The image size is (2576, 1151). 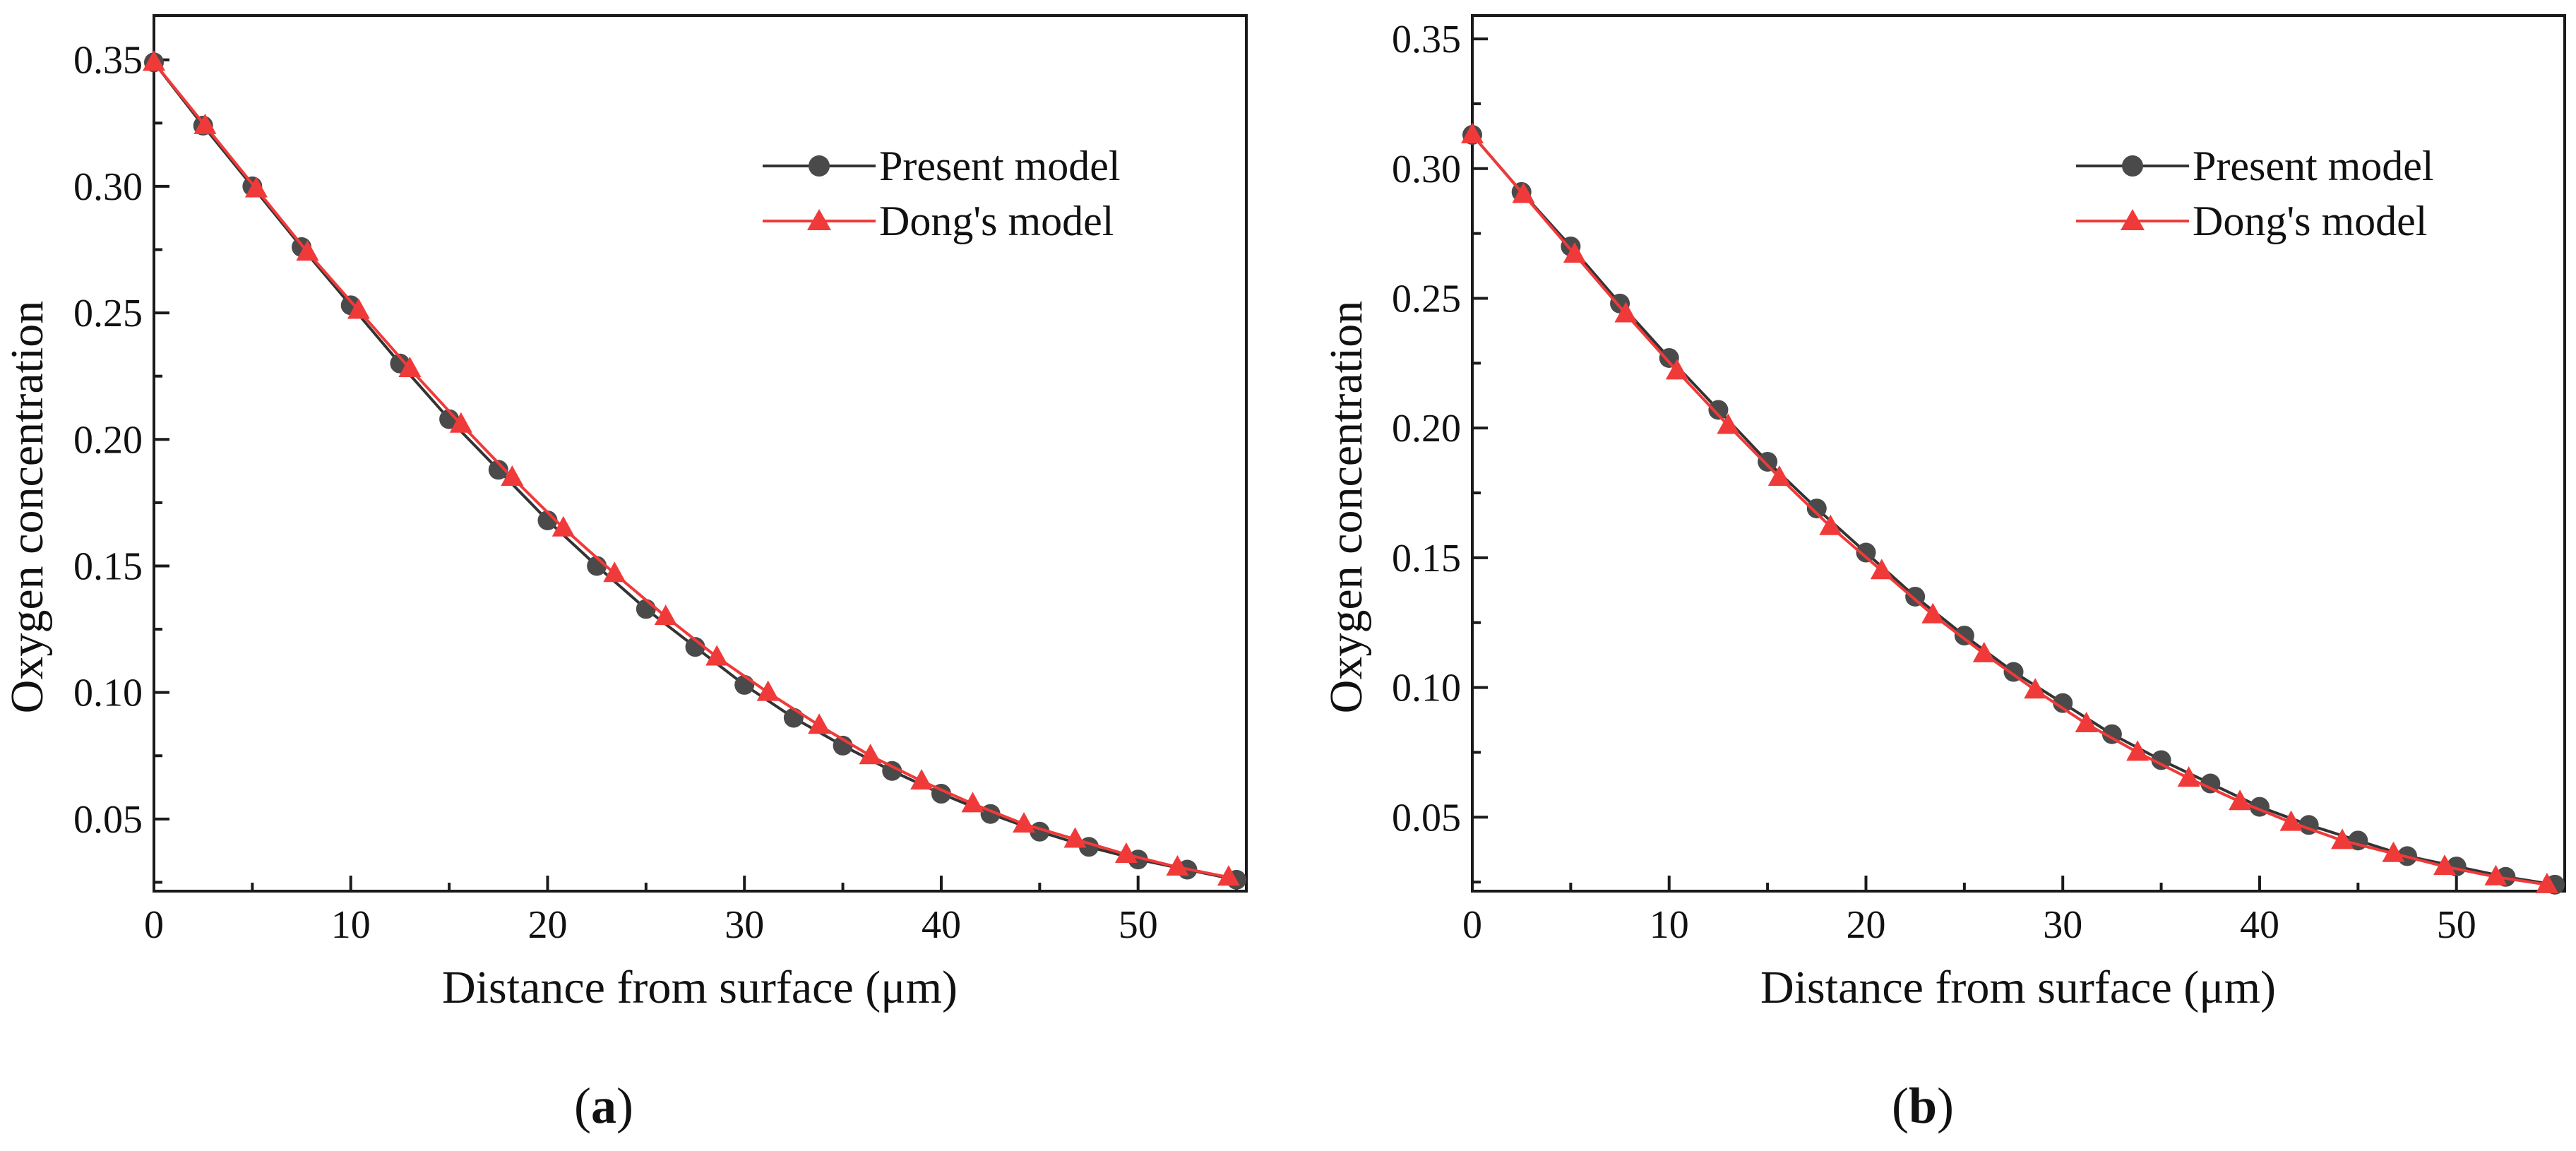 I want to click on x-tick-label-b: 30, so click(x=2062, y=925).